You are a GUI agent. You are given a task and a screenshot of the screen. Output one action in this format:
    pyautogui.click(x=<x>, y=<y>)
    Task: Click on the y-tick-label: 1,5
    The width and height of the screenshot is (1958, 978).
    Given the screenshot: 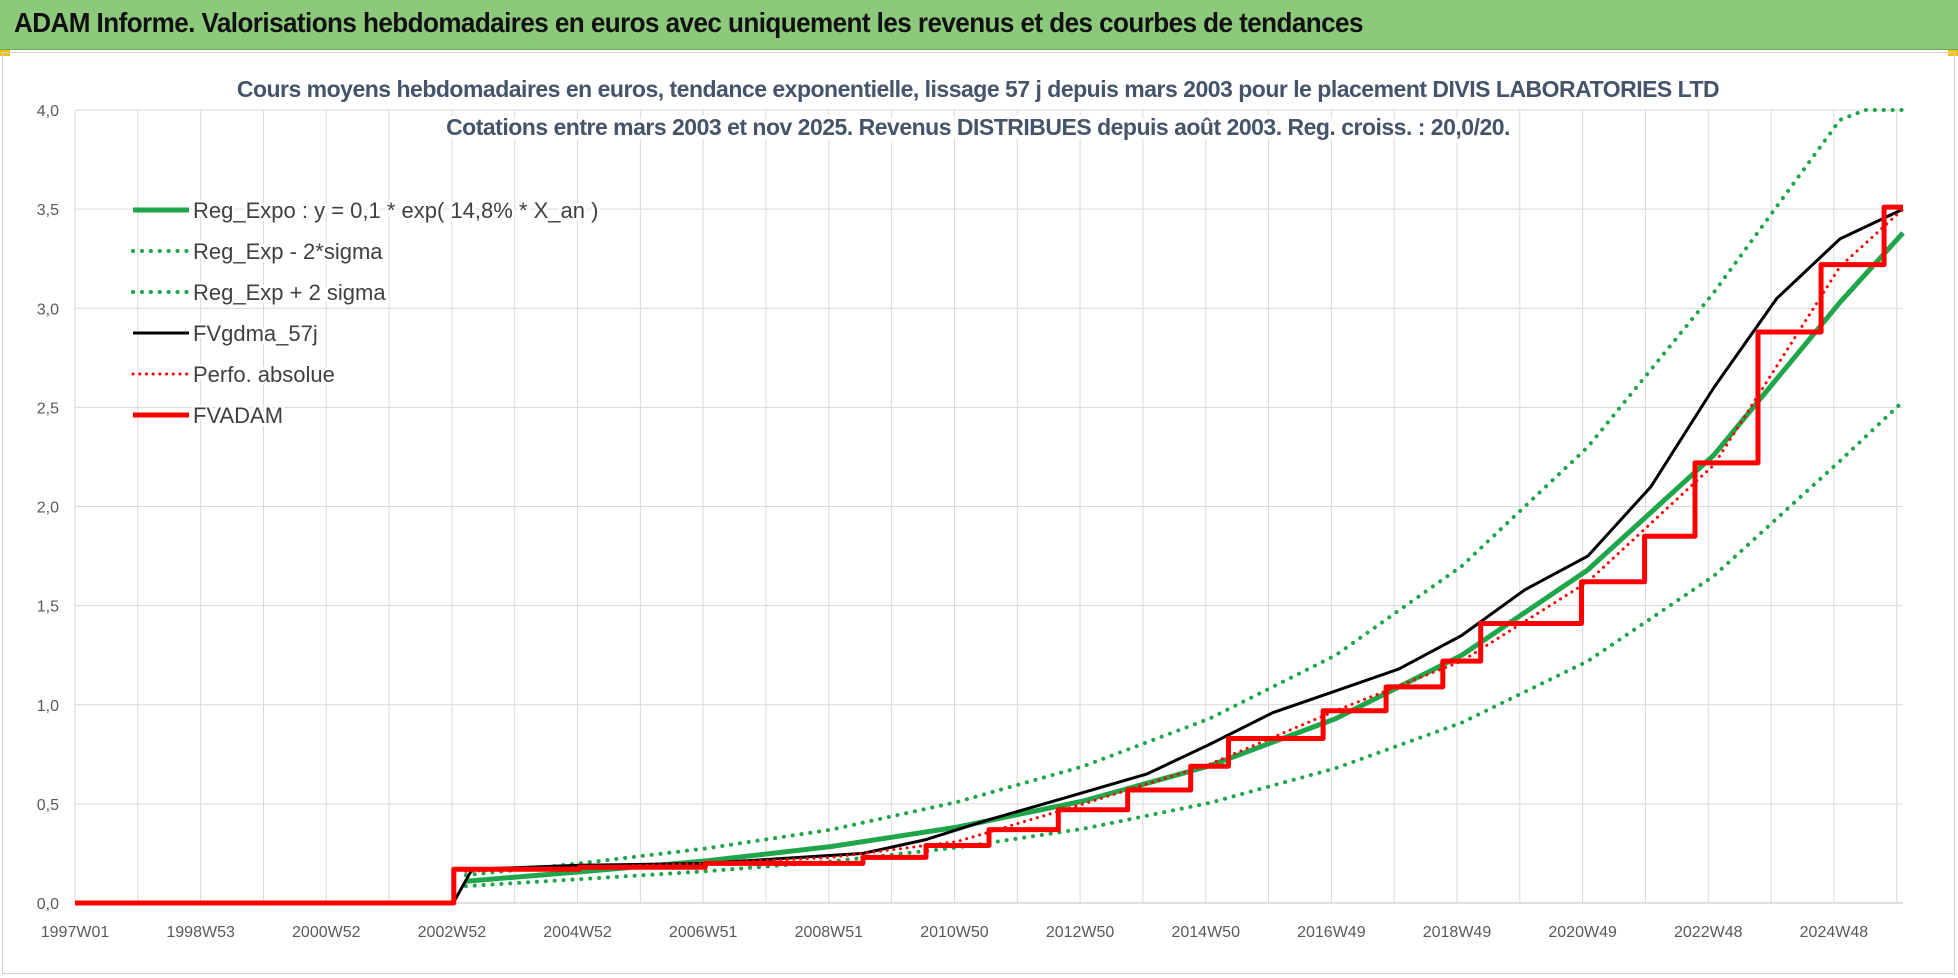 What is the action you would take?
    pyautogui.click(x=48, y=607)
    